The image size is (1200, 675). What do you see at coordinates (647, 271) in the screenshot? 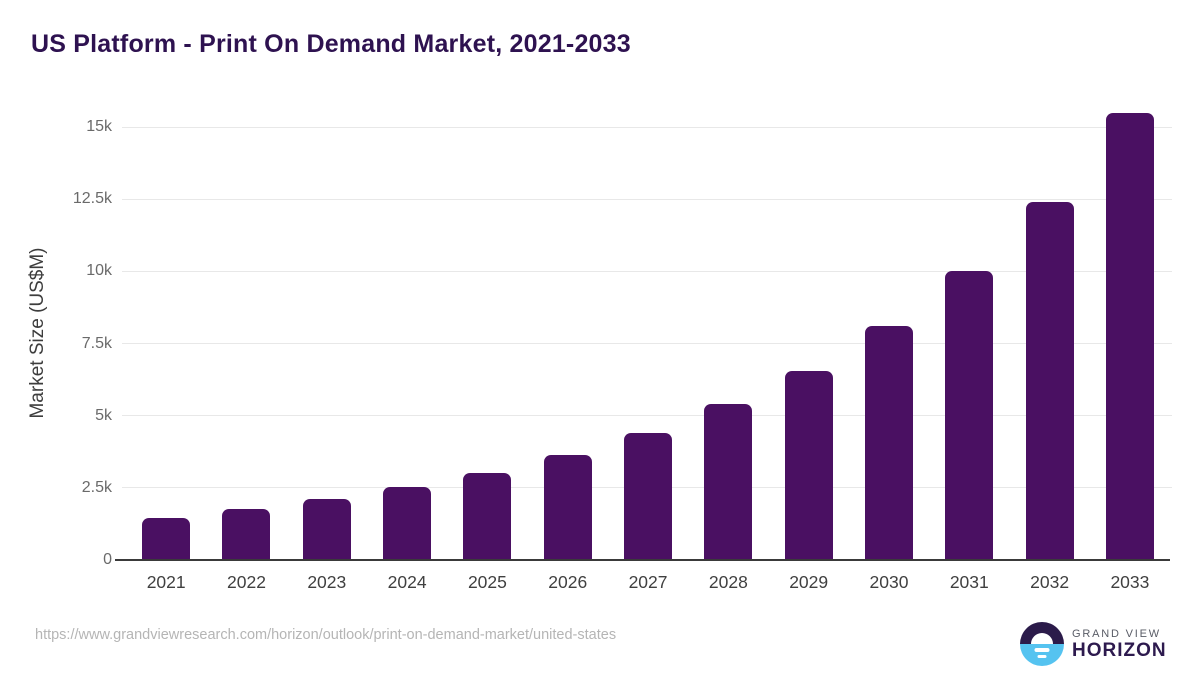
I see `gridline-10k` at bounding box center [647, 271].